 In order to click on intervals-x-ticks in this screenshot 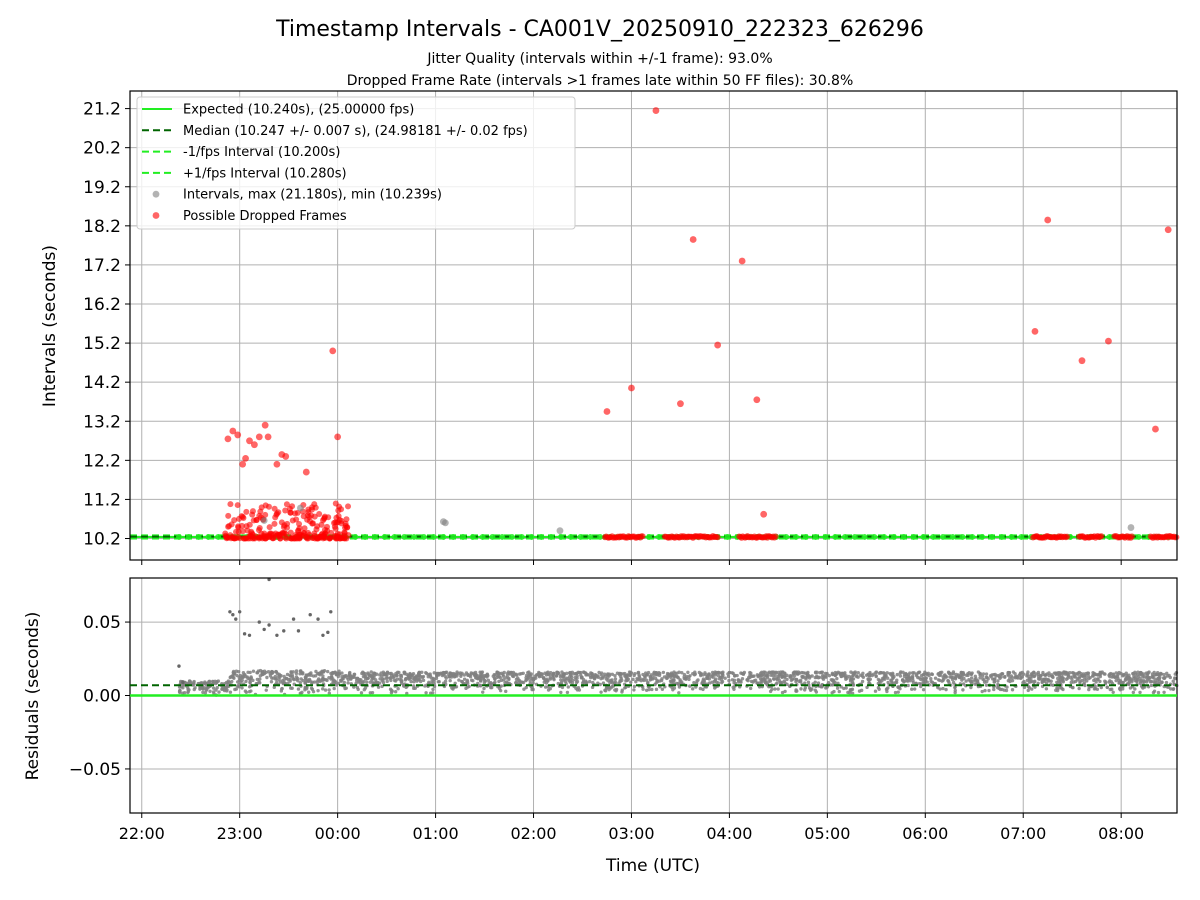, I will do `click(631, 562)`.